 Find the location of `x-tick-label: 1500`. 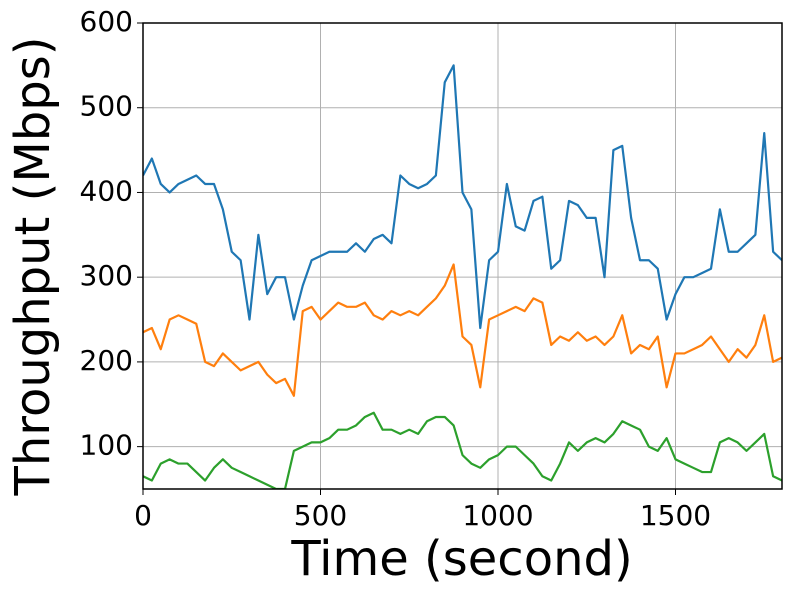

x-tick-label: 1500 is located at coordinates (675, 515).